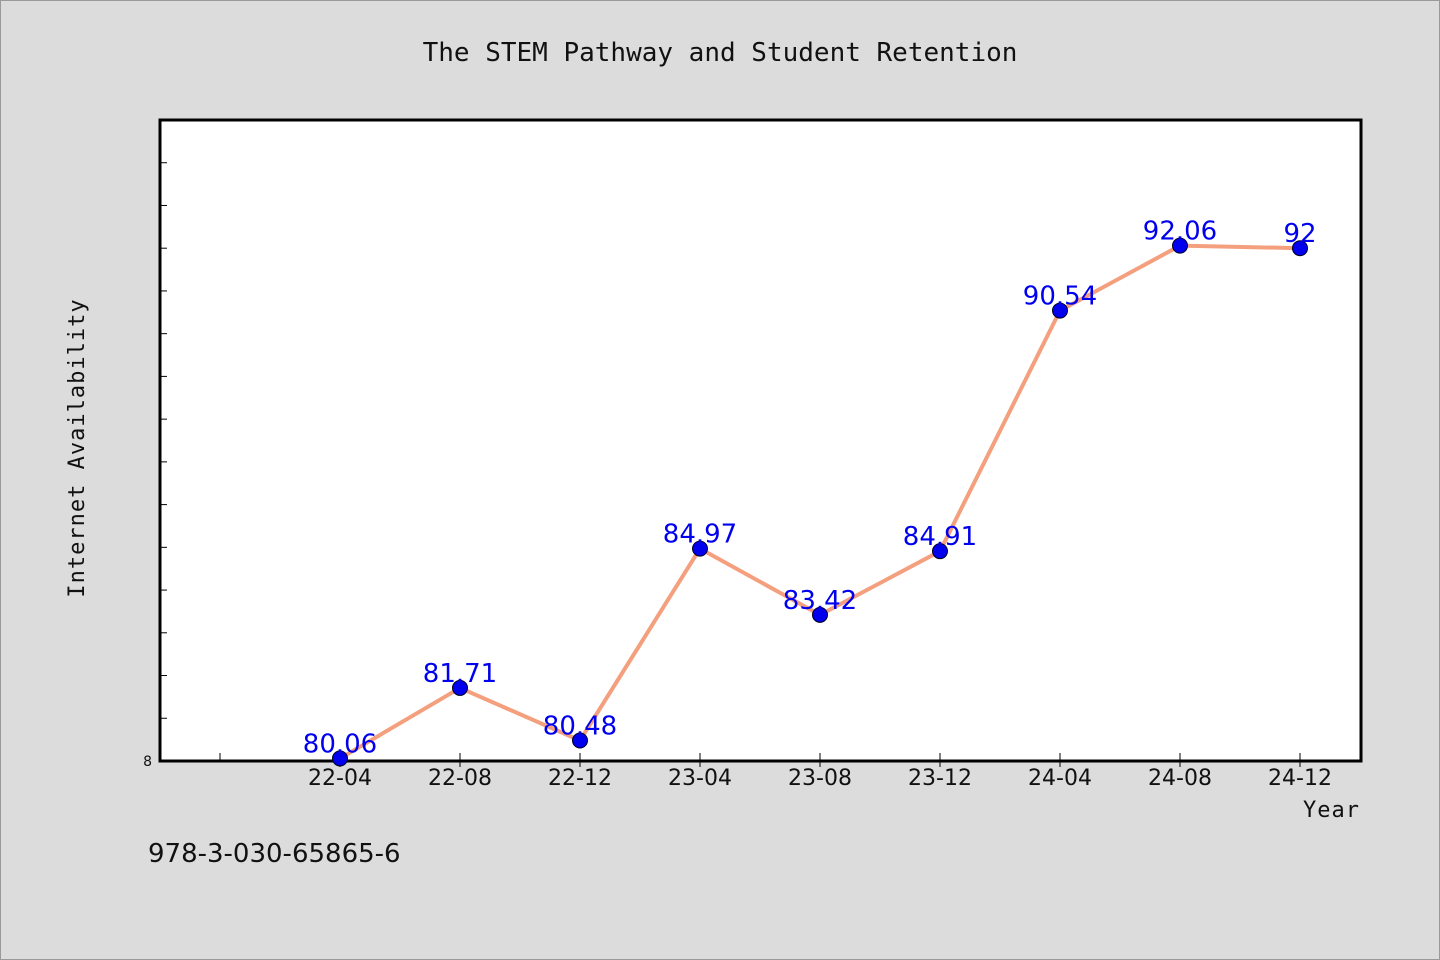 The width and height of the screenshot is (1440, 960). Describe the element at coordinates (340, 744) in the screenshot. I see `data-label: 80.06` at that location.